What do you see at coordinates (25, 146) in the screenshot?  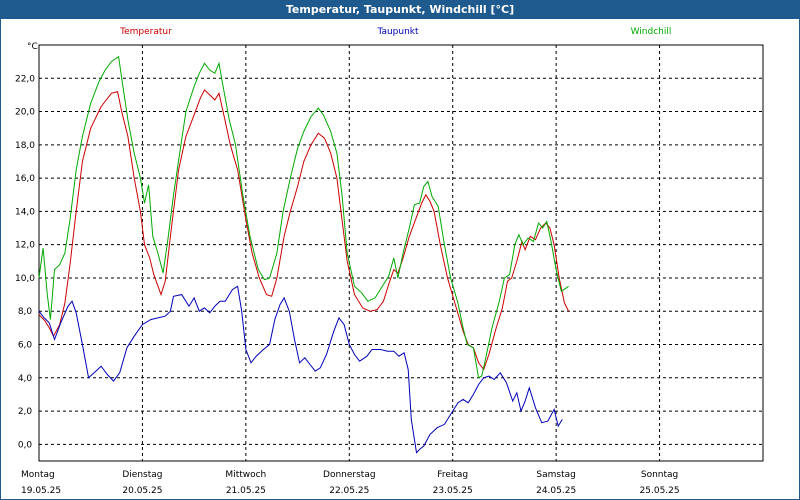 I see `y-tick-label: 18,0` at bounding box center [25, 146].